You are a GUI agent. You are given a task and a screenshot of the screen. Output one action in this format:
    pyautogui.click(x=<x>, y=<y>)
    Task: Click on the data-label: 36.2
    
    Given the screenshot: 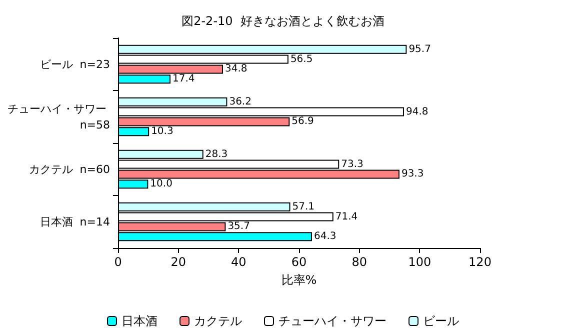 What is the action you would take?
    pyautogui.click(x=240, y=102)
    